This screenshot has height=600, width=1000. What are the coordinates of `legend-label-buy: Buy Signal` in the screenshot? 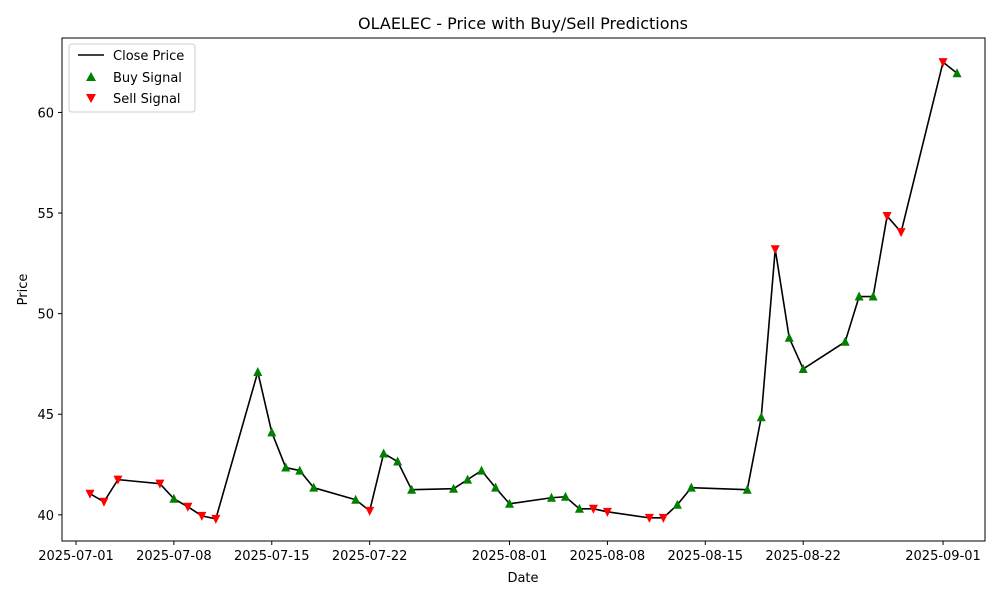 It's located at (147, 78).